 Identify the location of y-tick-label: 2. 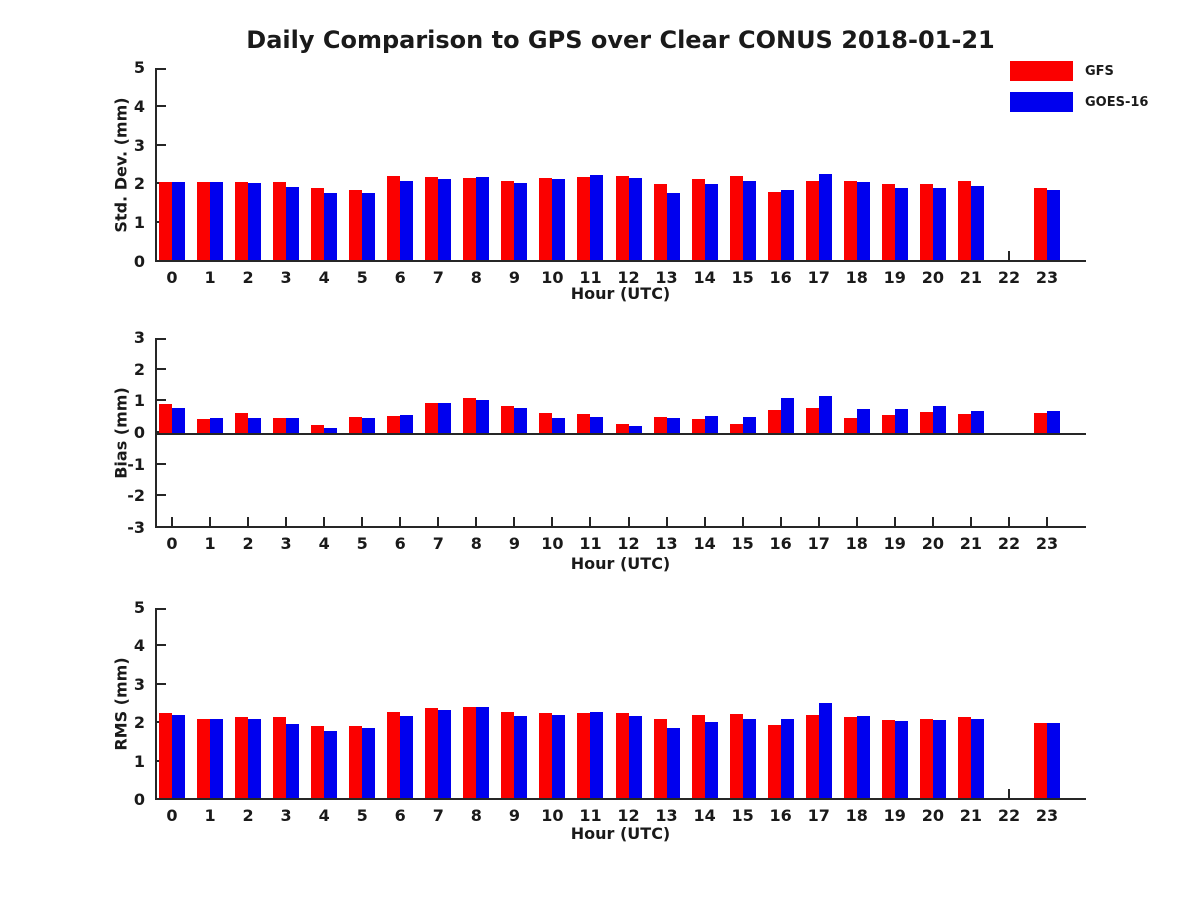
(139, 184).